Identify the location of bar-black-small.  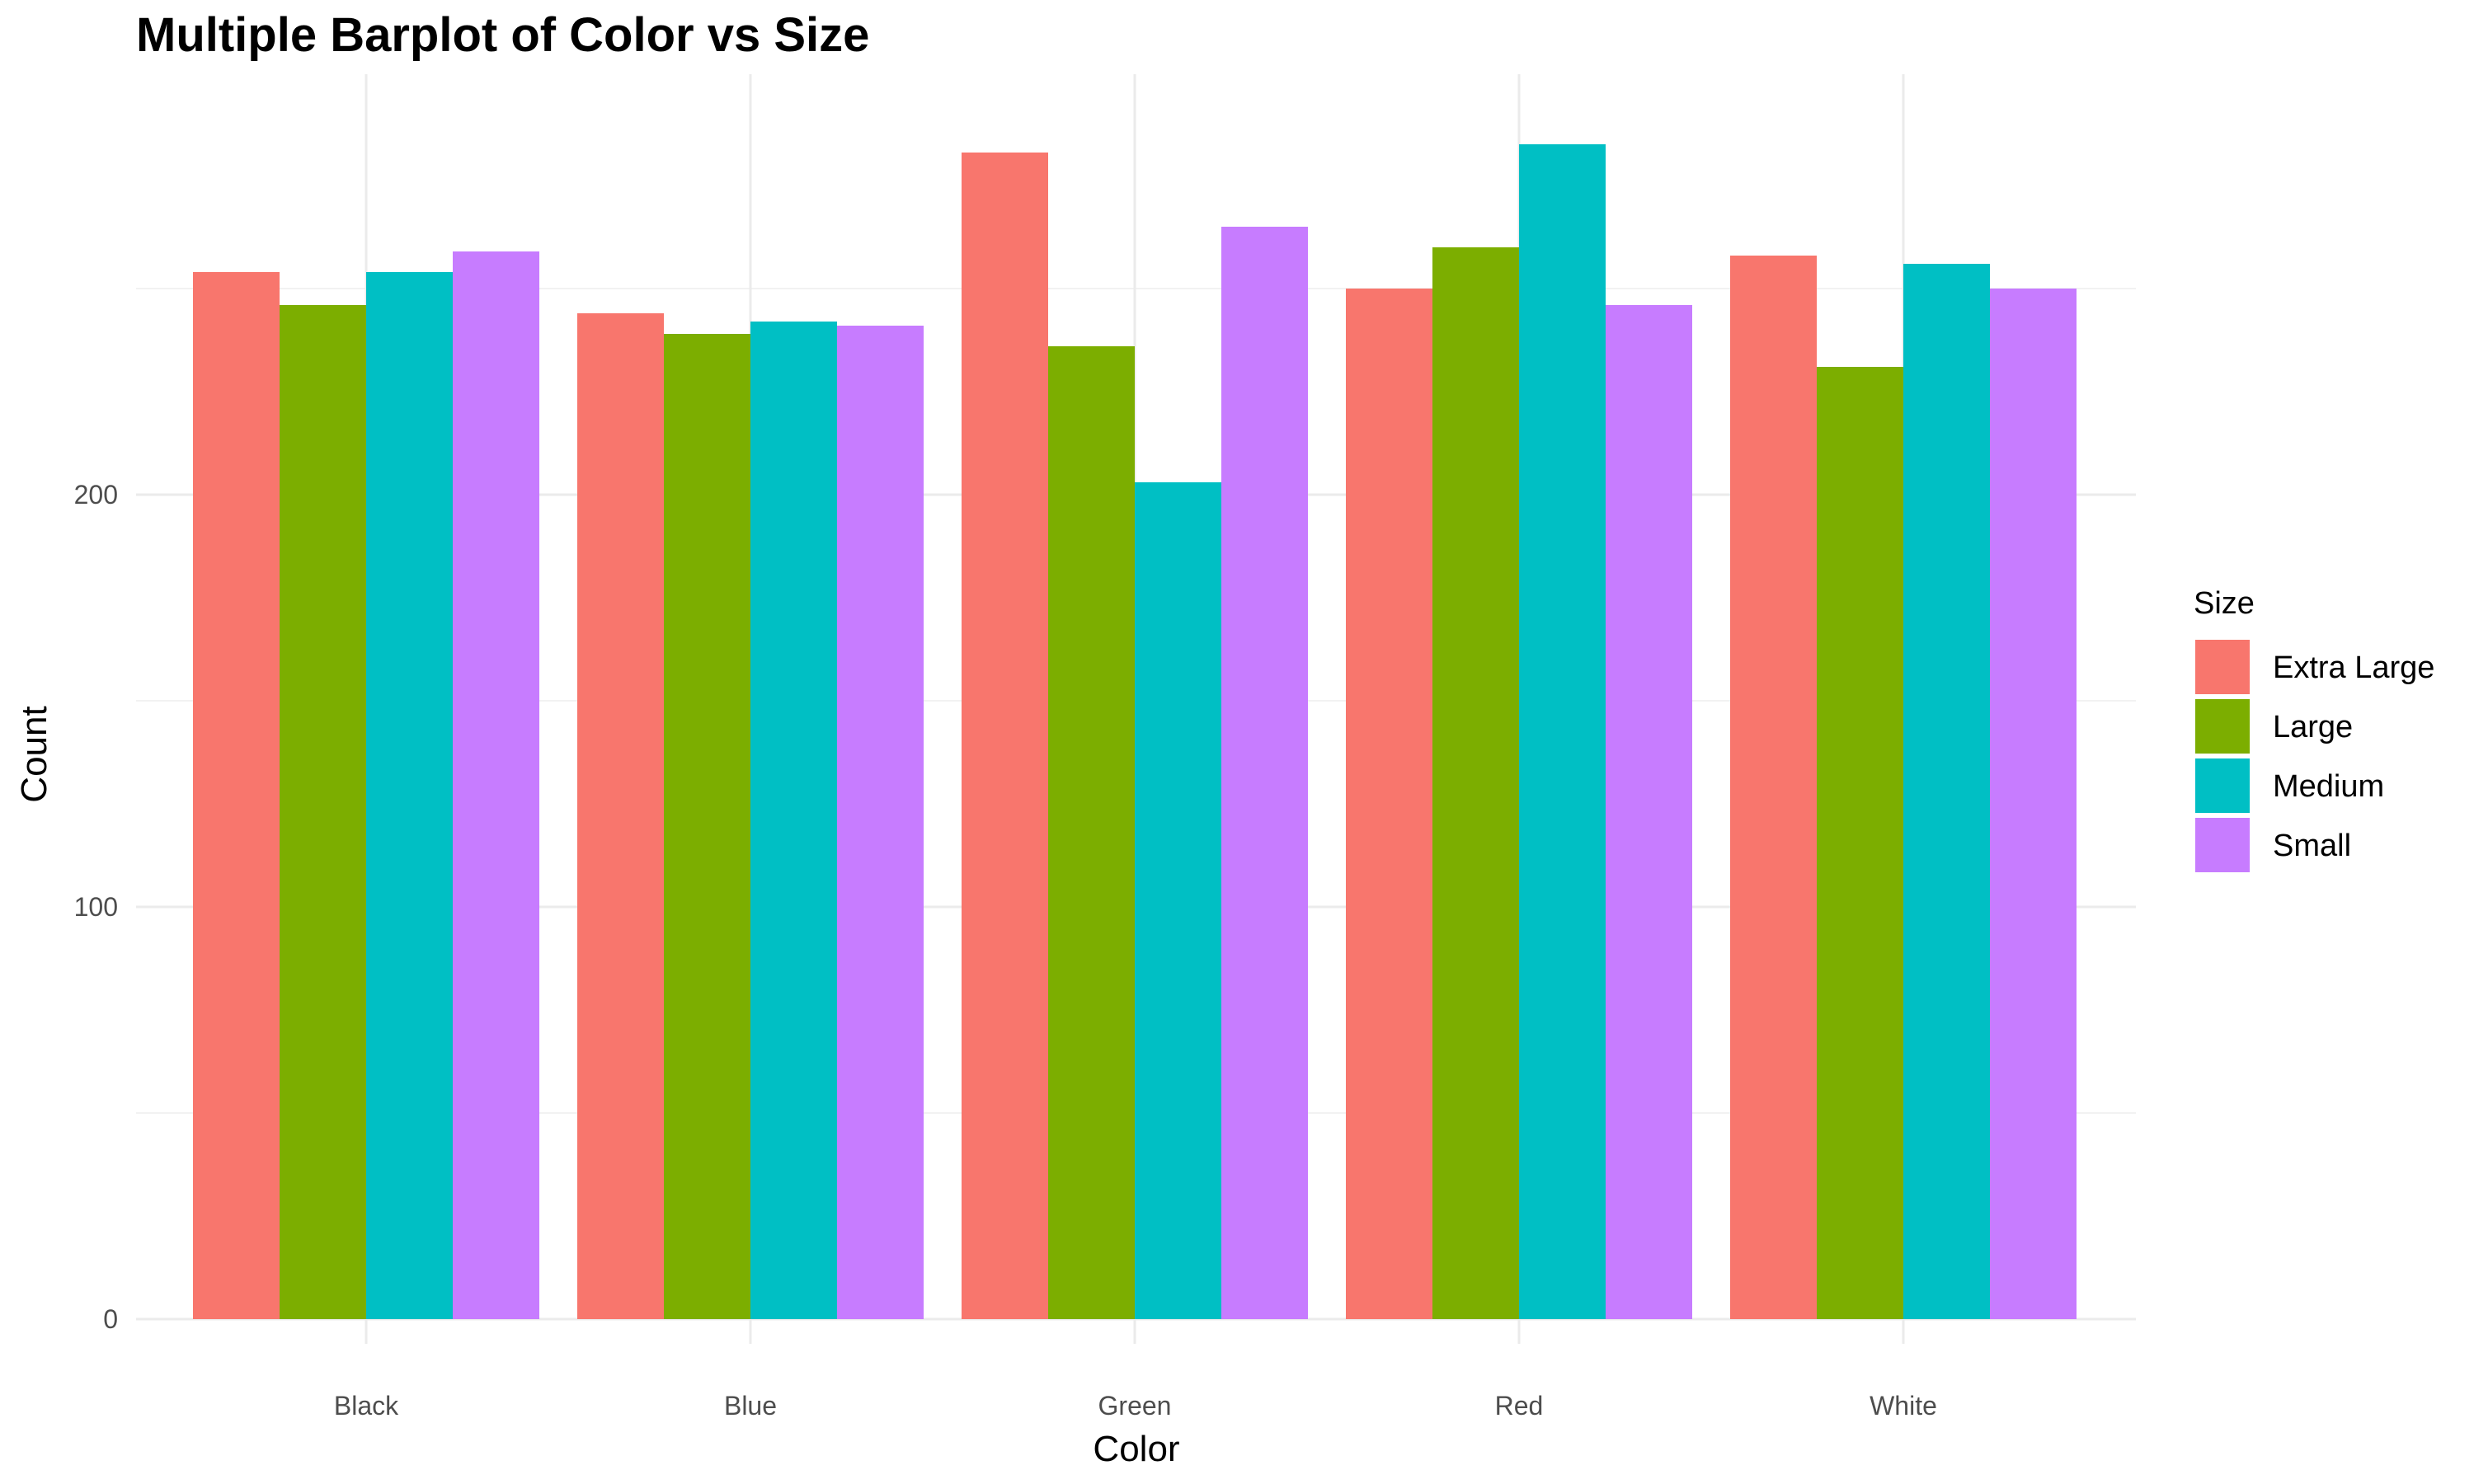
(496, 785).